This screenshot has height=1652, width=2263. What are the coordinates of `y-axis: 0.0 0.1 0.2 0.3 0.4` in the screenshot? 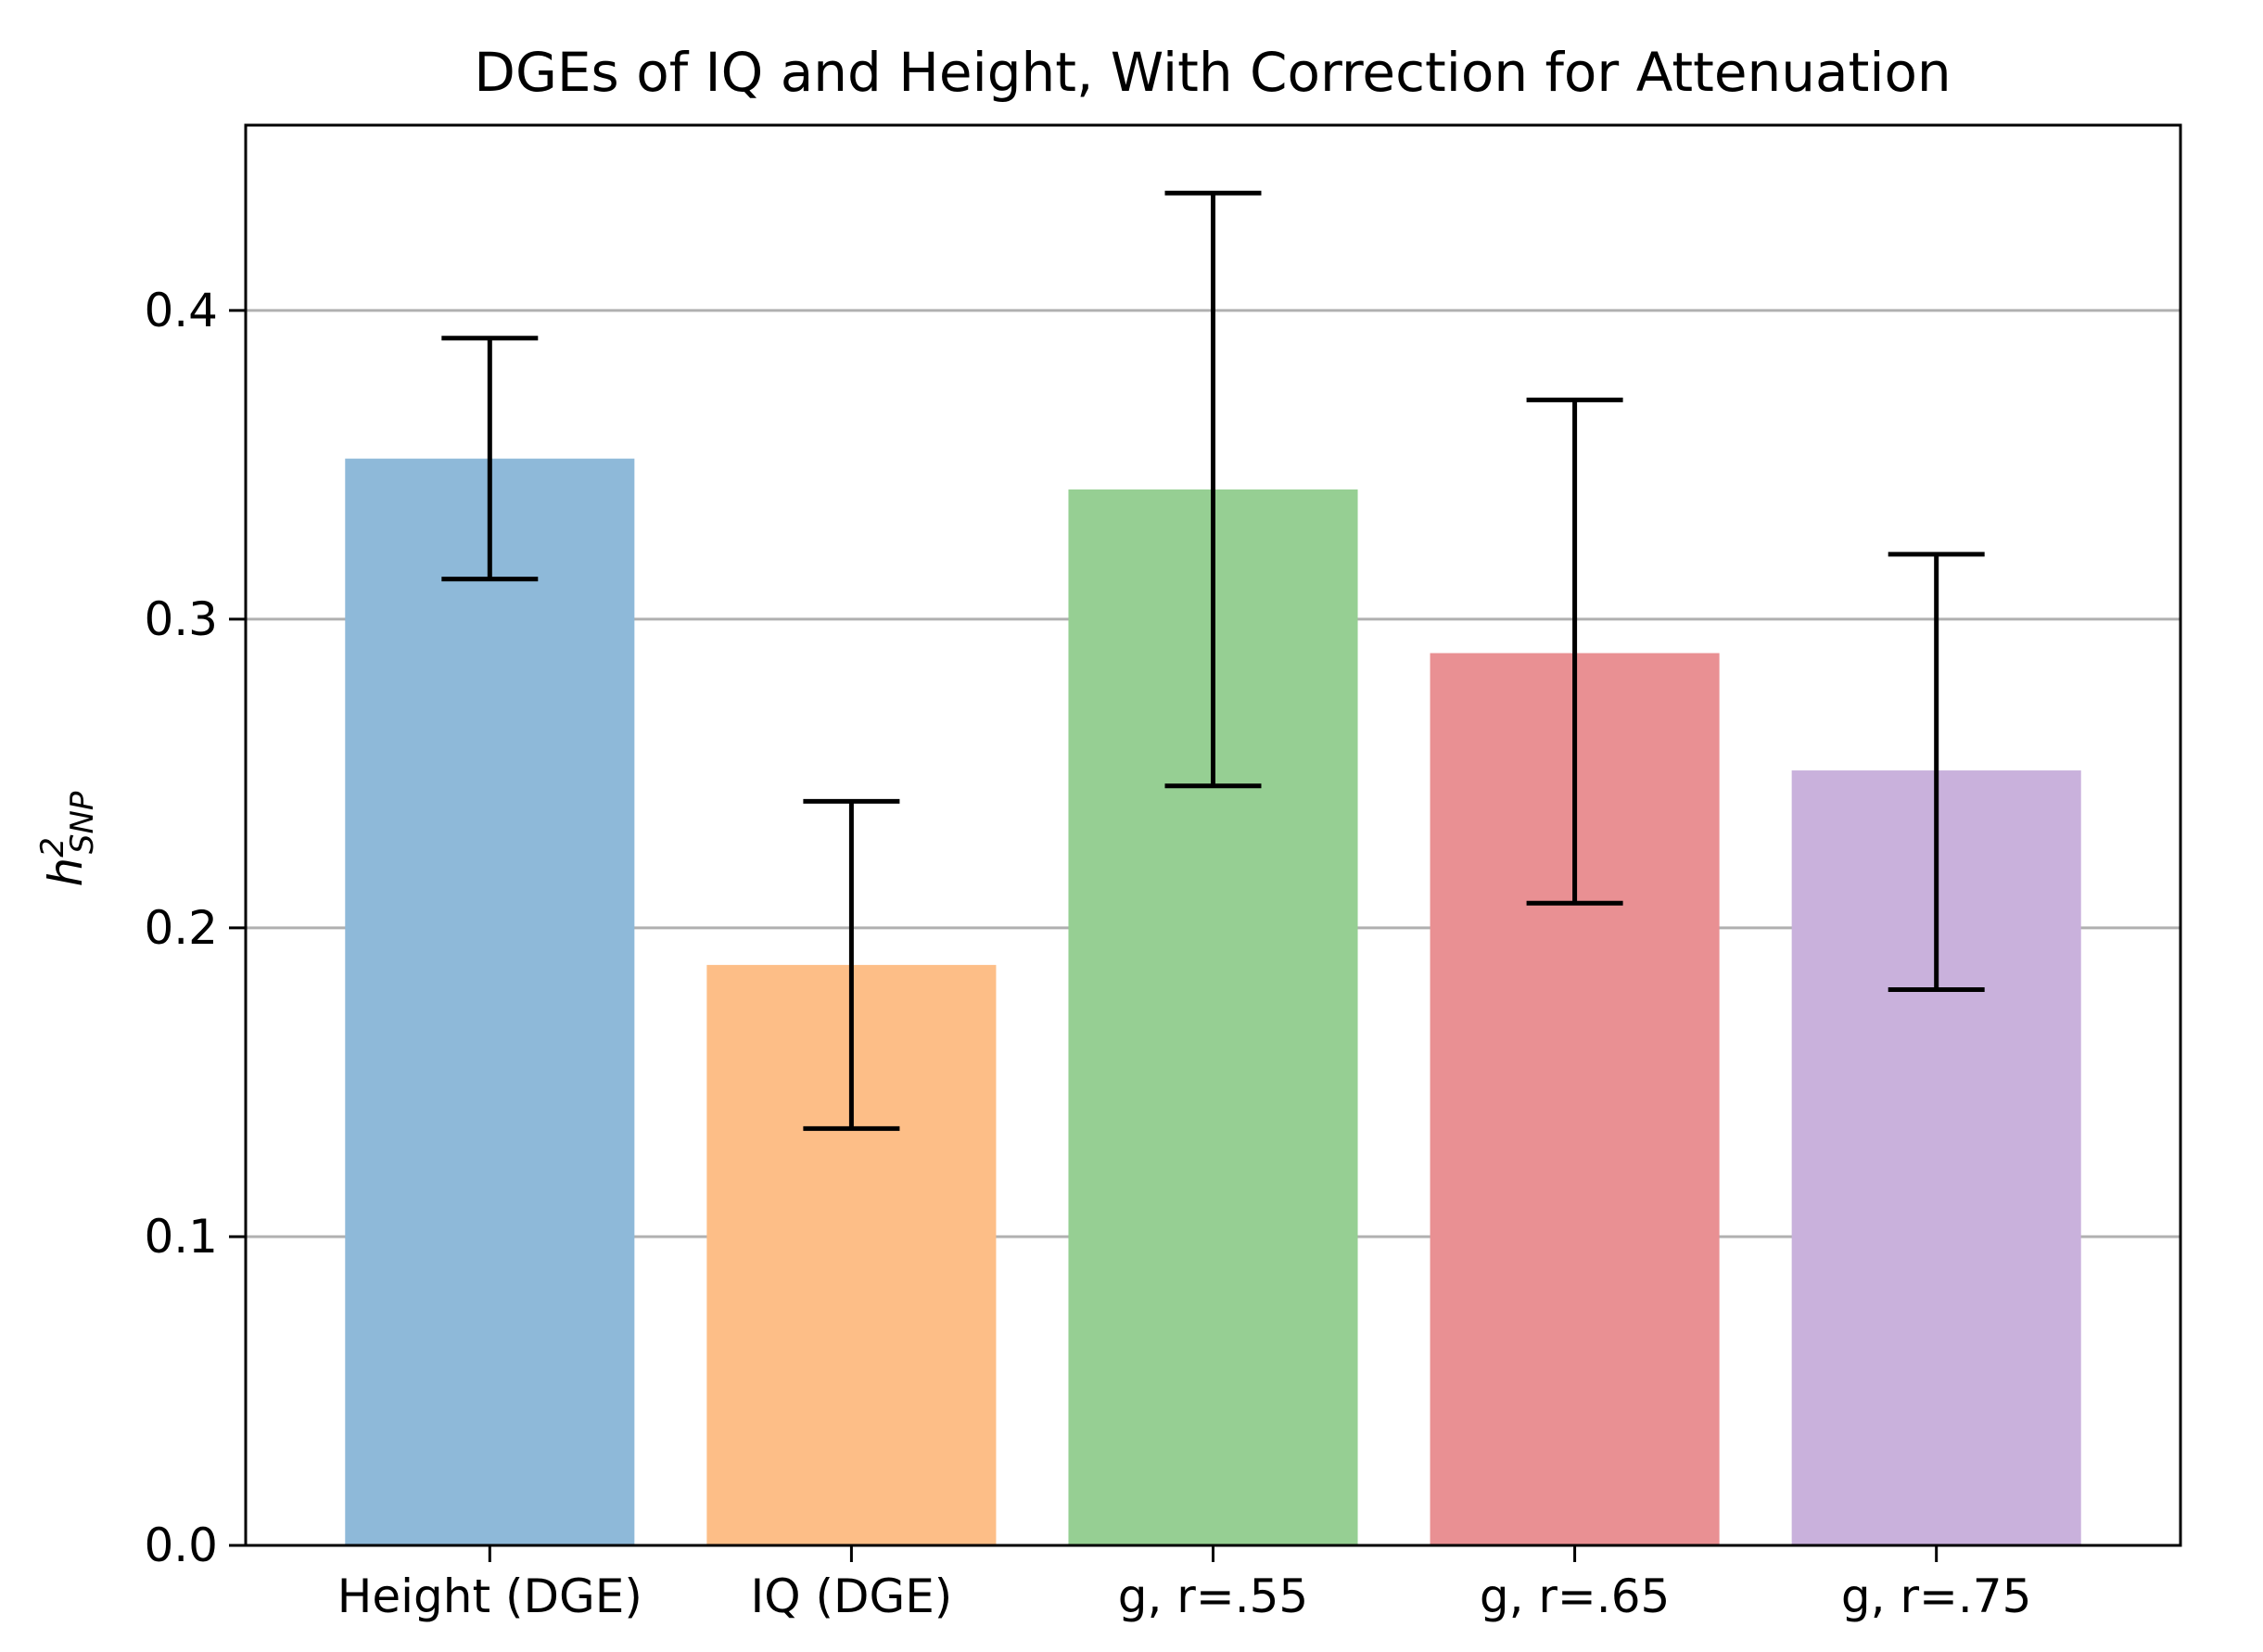 It's located at (195, 928).